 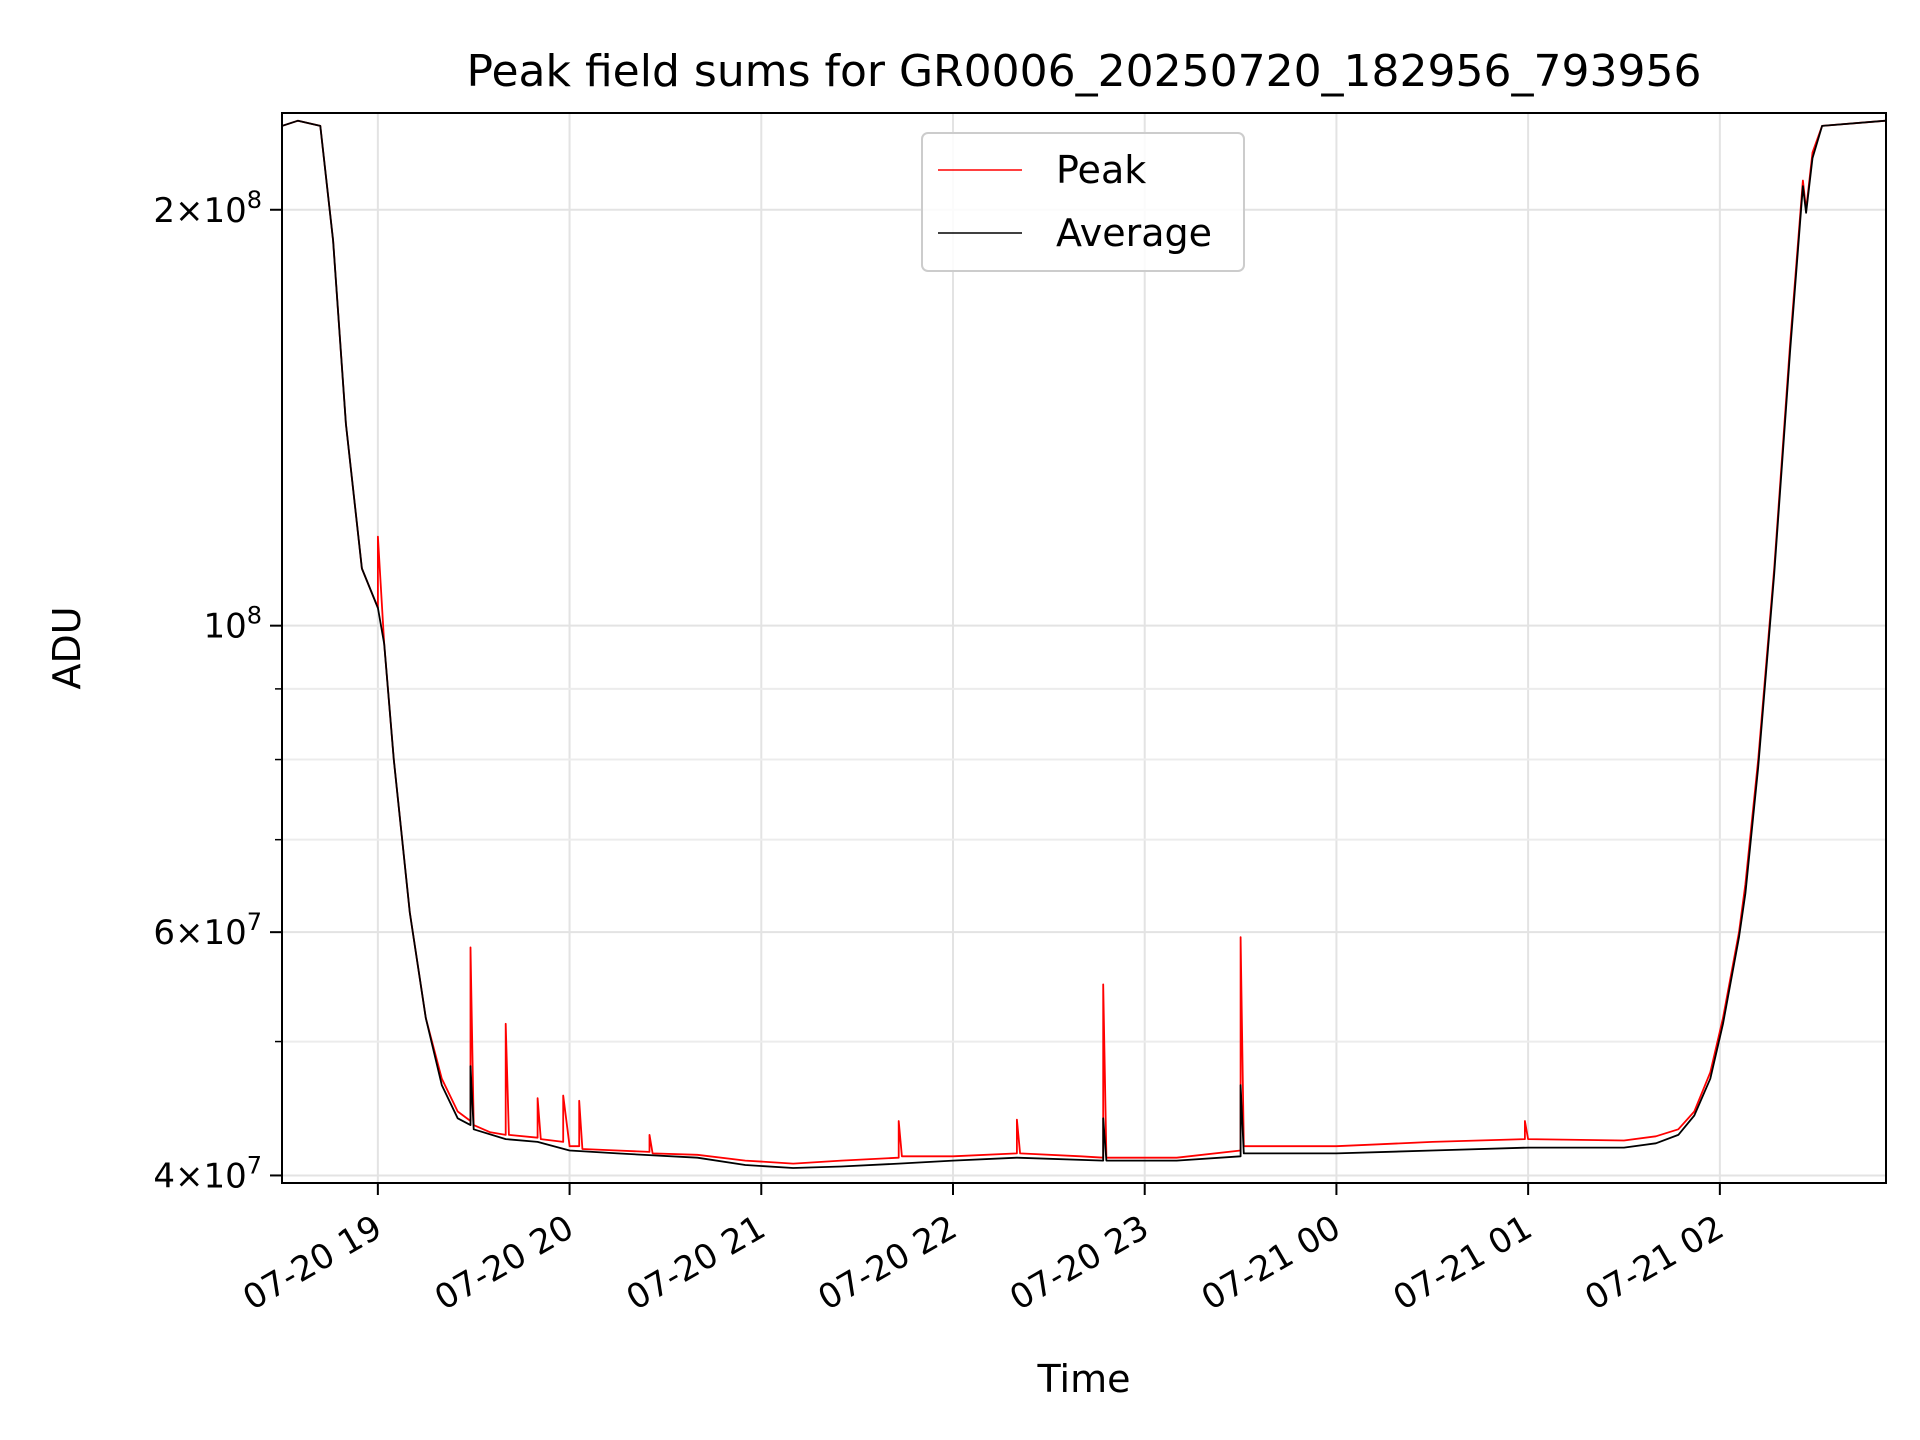 I want to click on x-tick-label: 07-20 19, so click(x=312, y=1263).